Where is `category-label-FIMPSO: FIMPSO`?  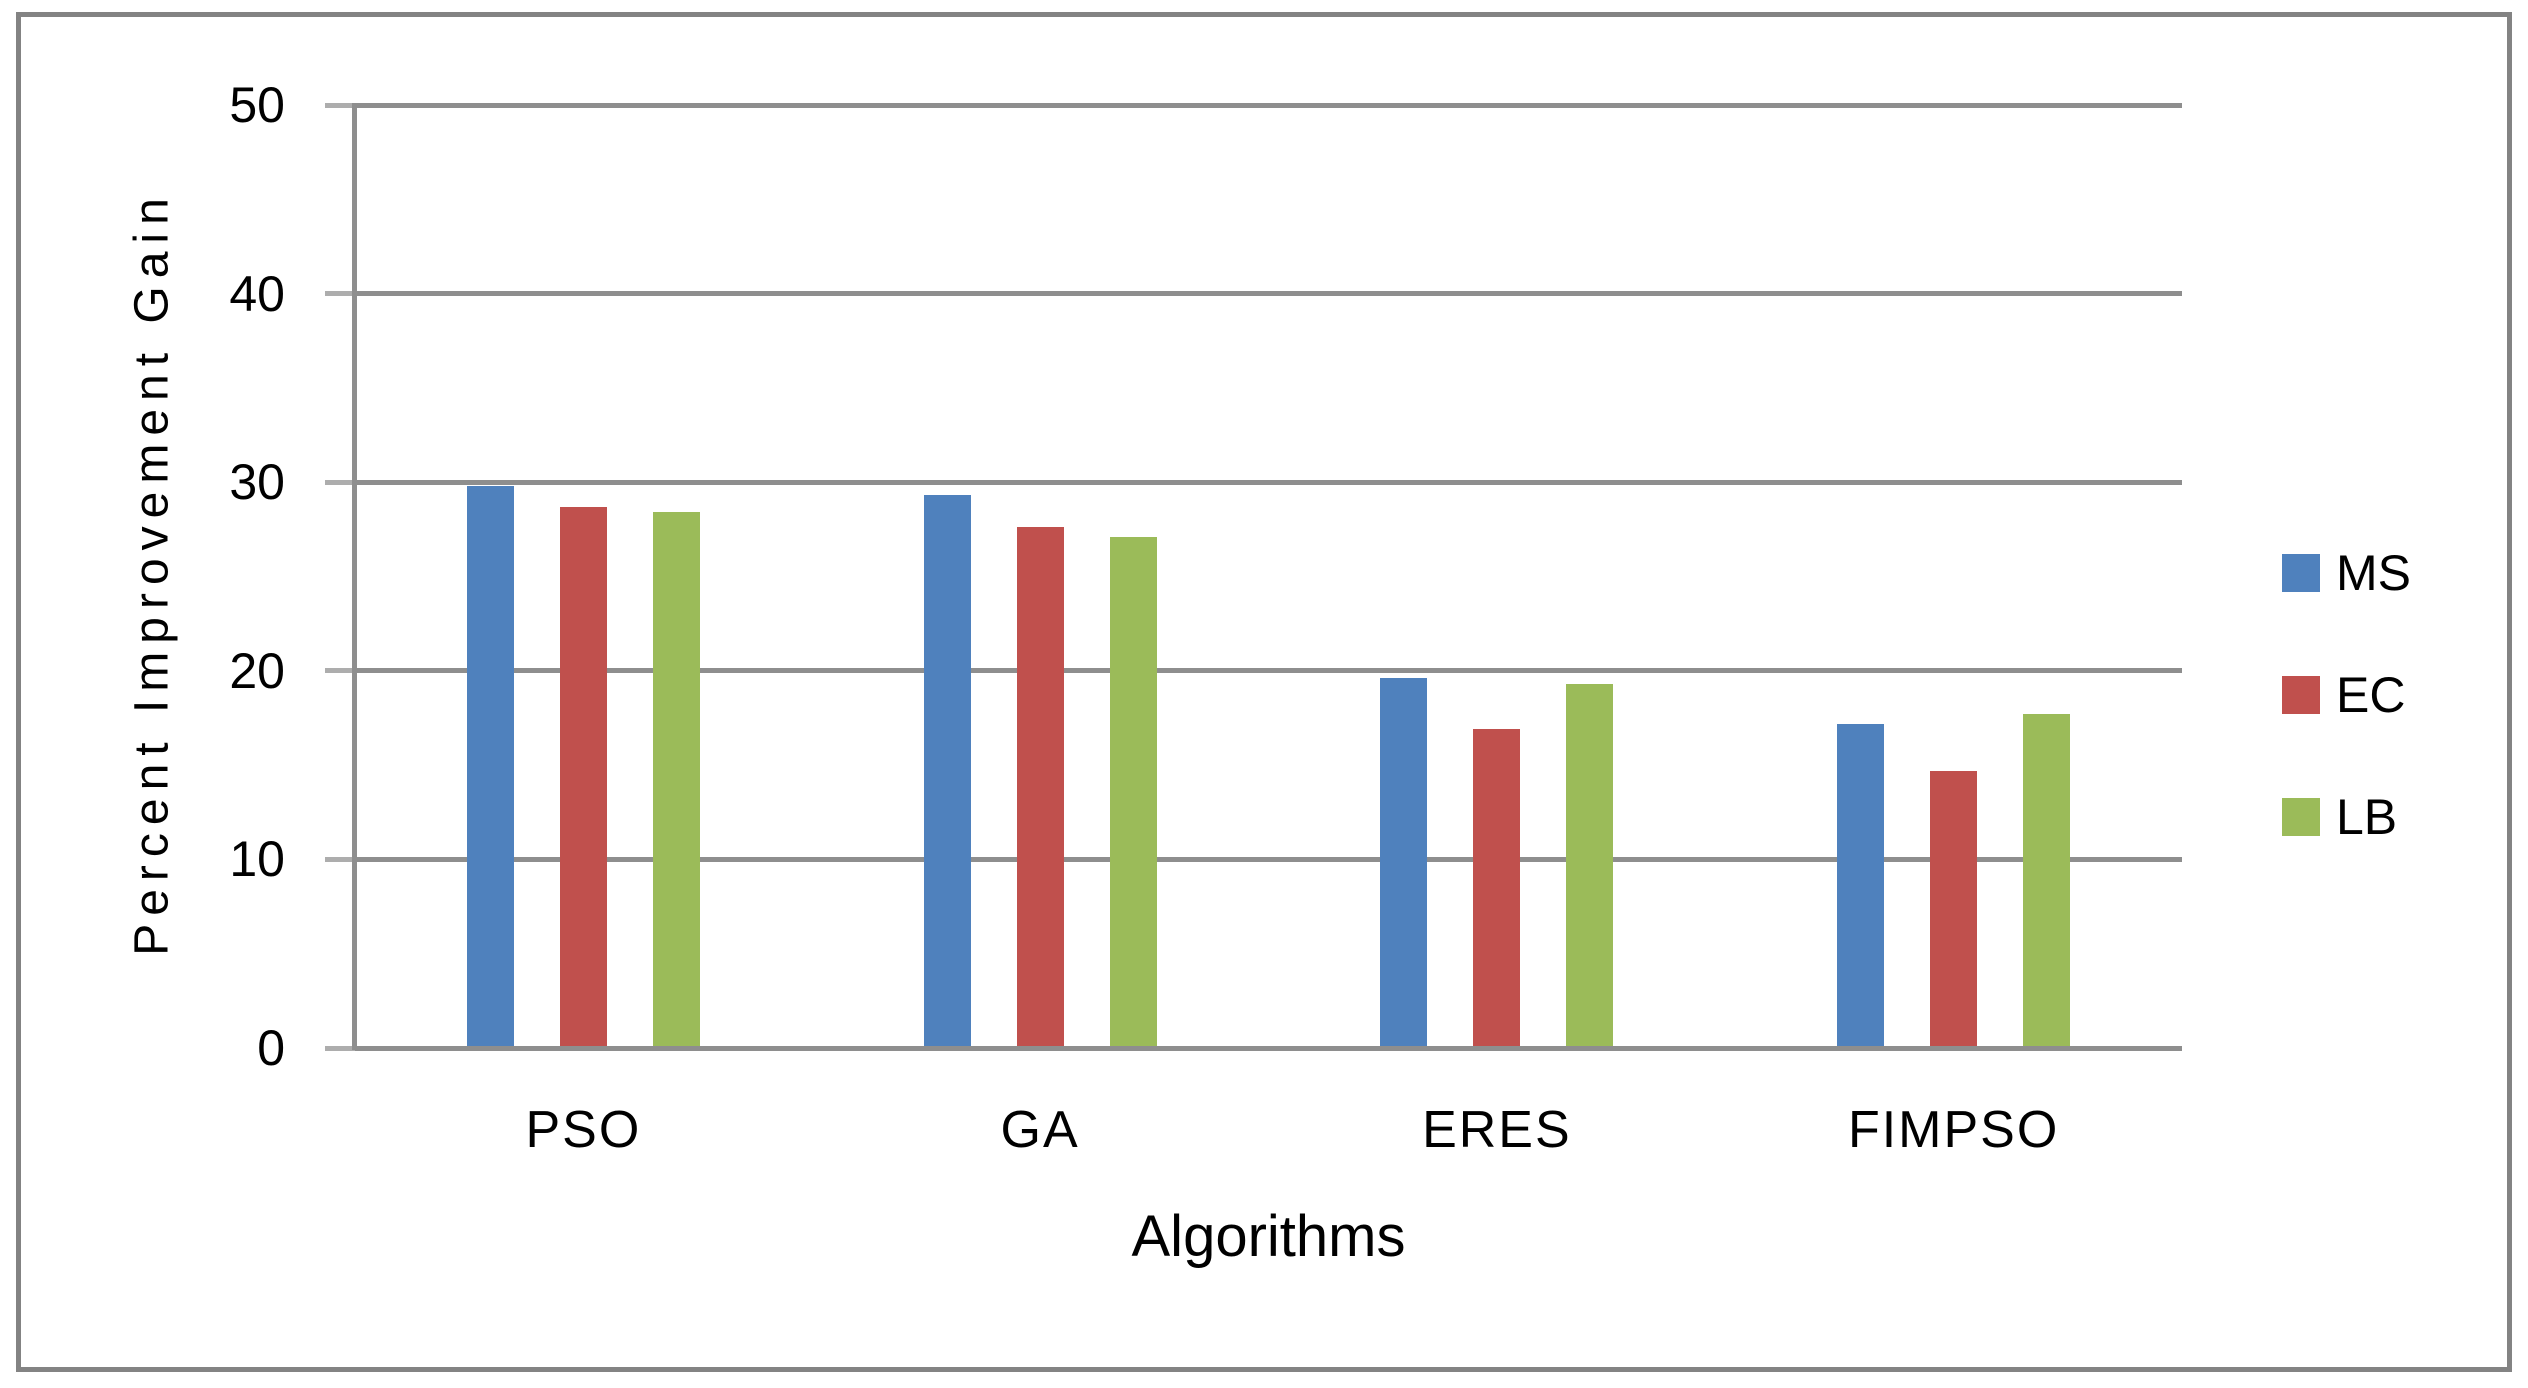 category-label-FIMPSO: FIMPSO is located at coordinates (1953, 1130).